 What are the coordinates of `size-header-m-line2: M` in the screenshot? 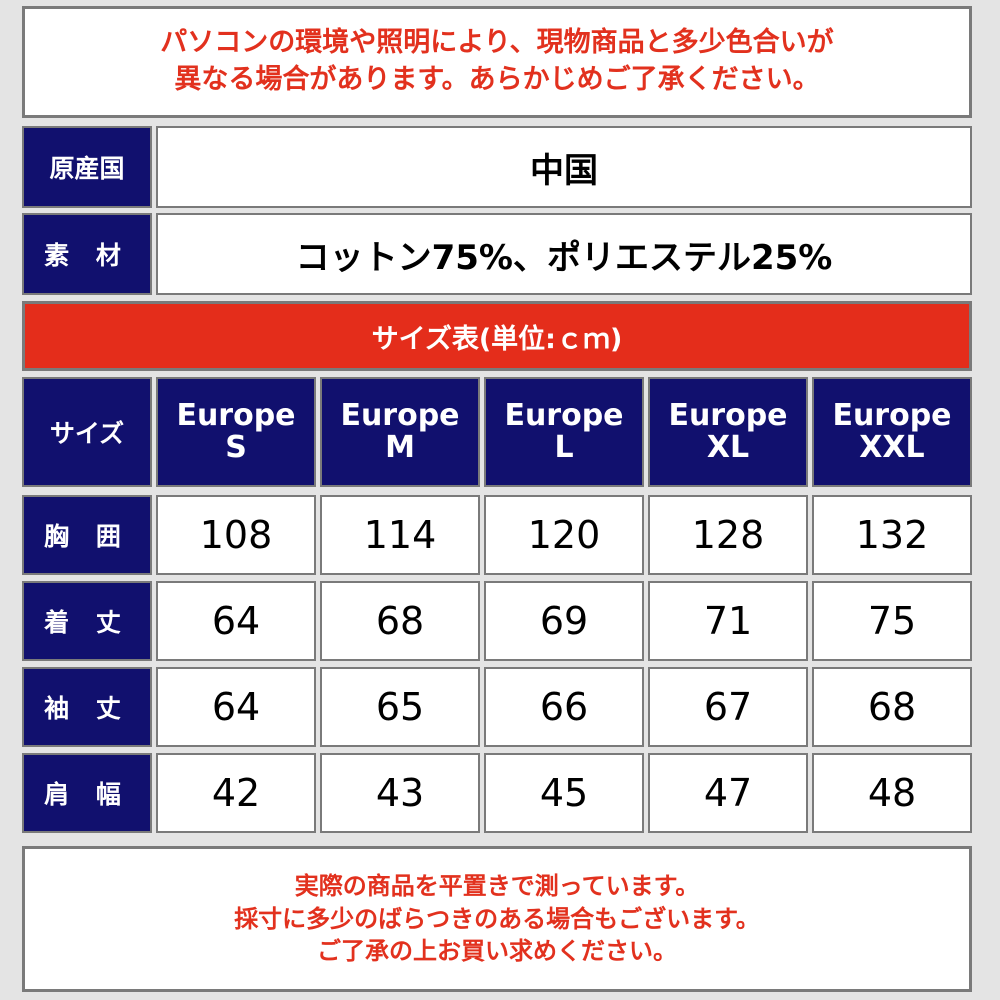 It's located at (400, 447).